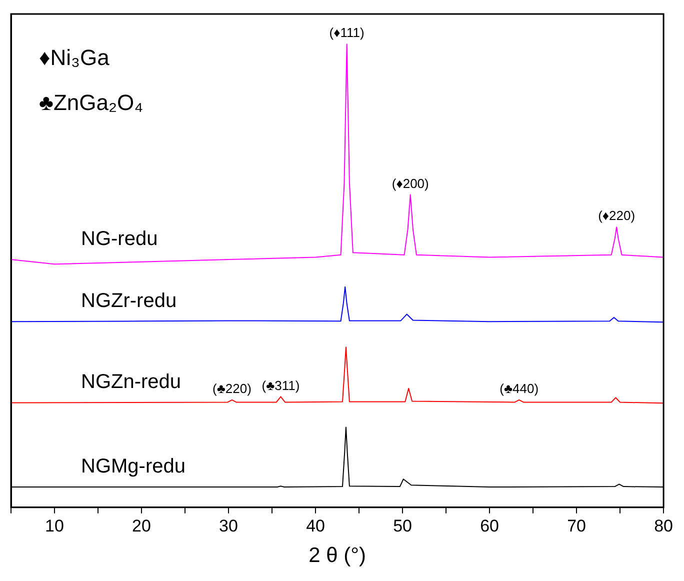 The height and width of the screenshot is (581, 684). I want to click on series-label: NGZn-redu, so click(131, 382).